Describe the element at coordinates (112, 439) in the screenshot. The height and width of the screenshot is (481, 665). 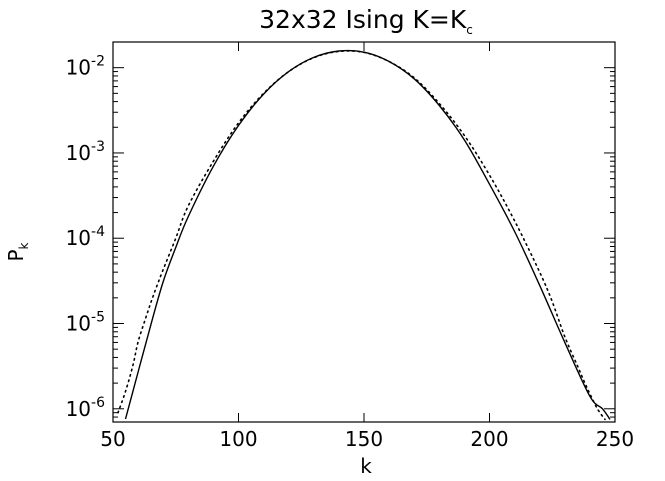
I see `x-tick-label: 50` at that location.